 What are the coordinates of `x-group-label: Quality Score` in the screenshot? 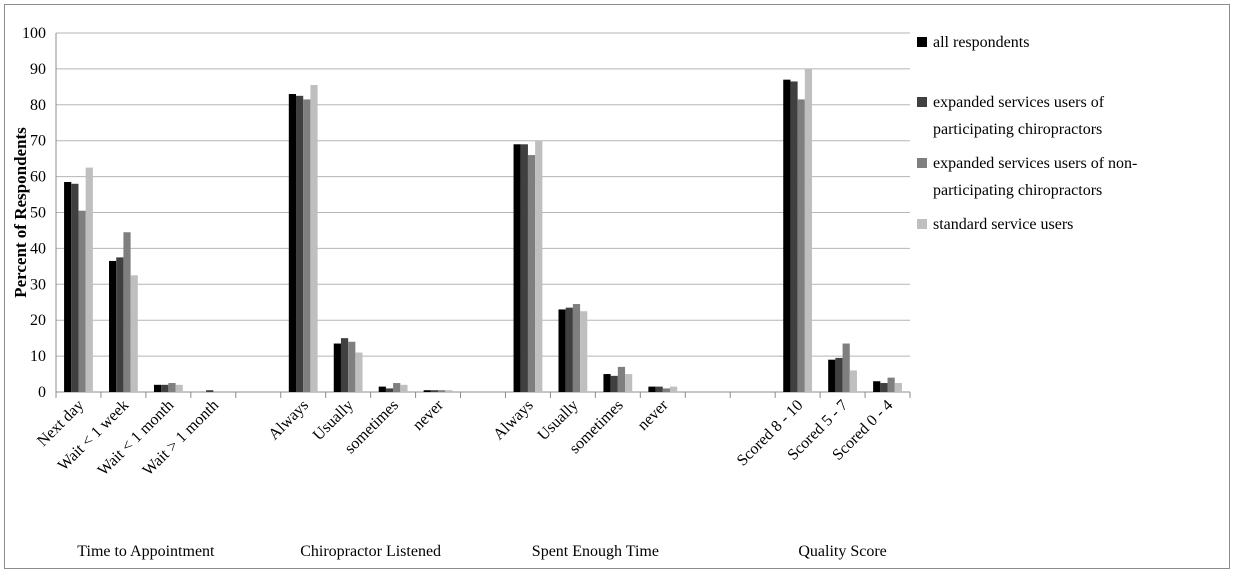 It's located at (842, 551).